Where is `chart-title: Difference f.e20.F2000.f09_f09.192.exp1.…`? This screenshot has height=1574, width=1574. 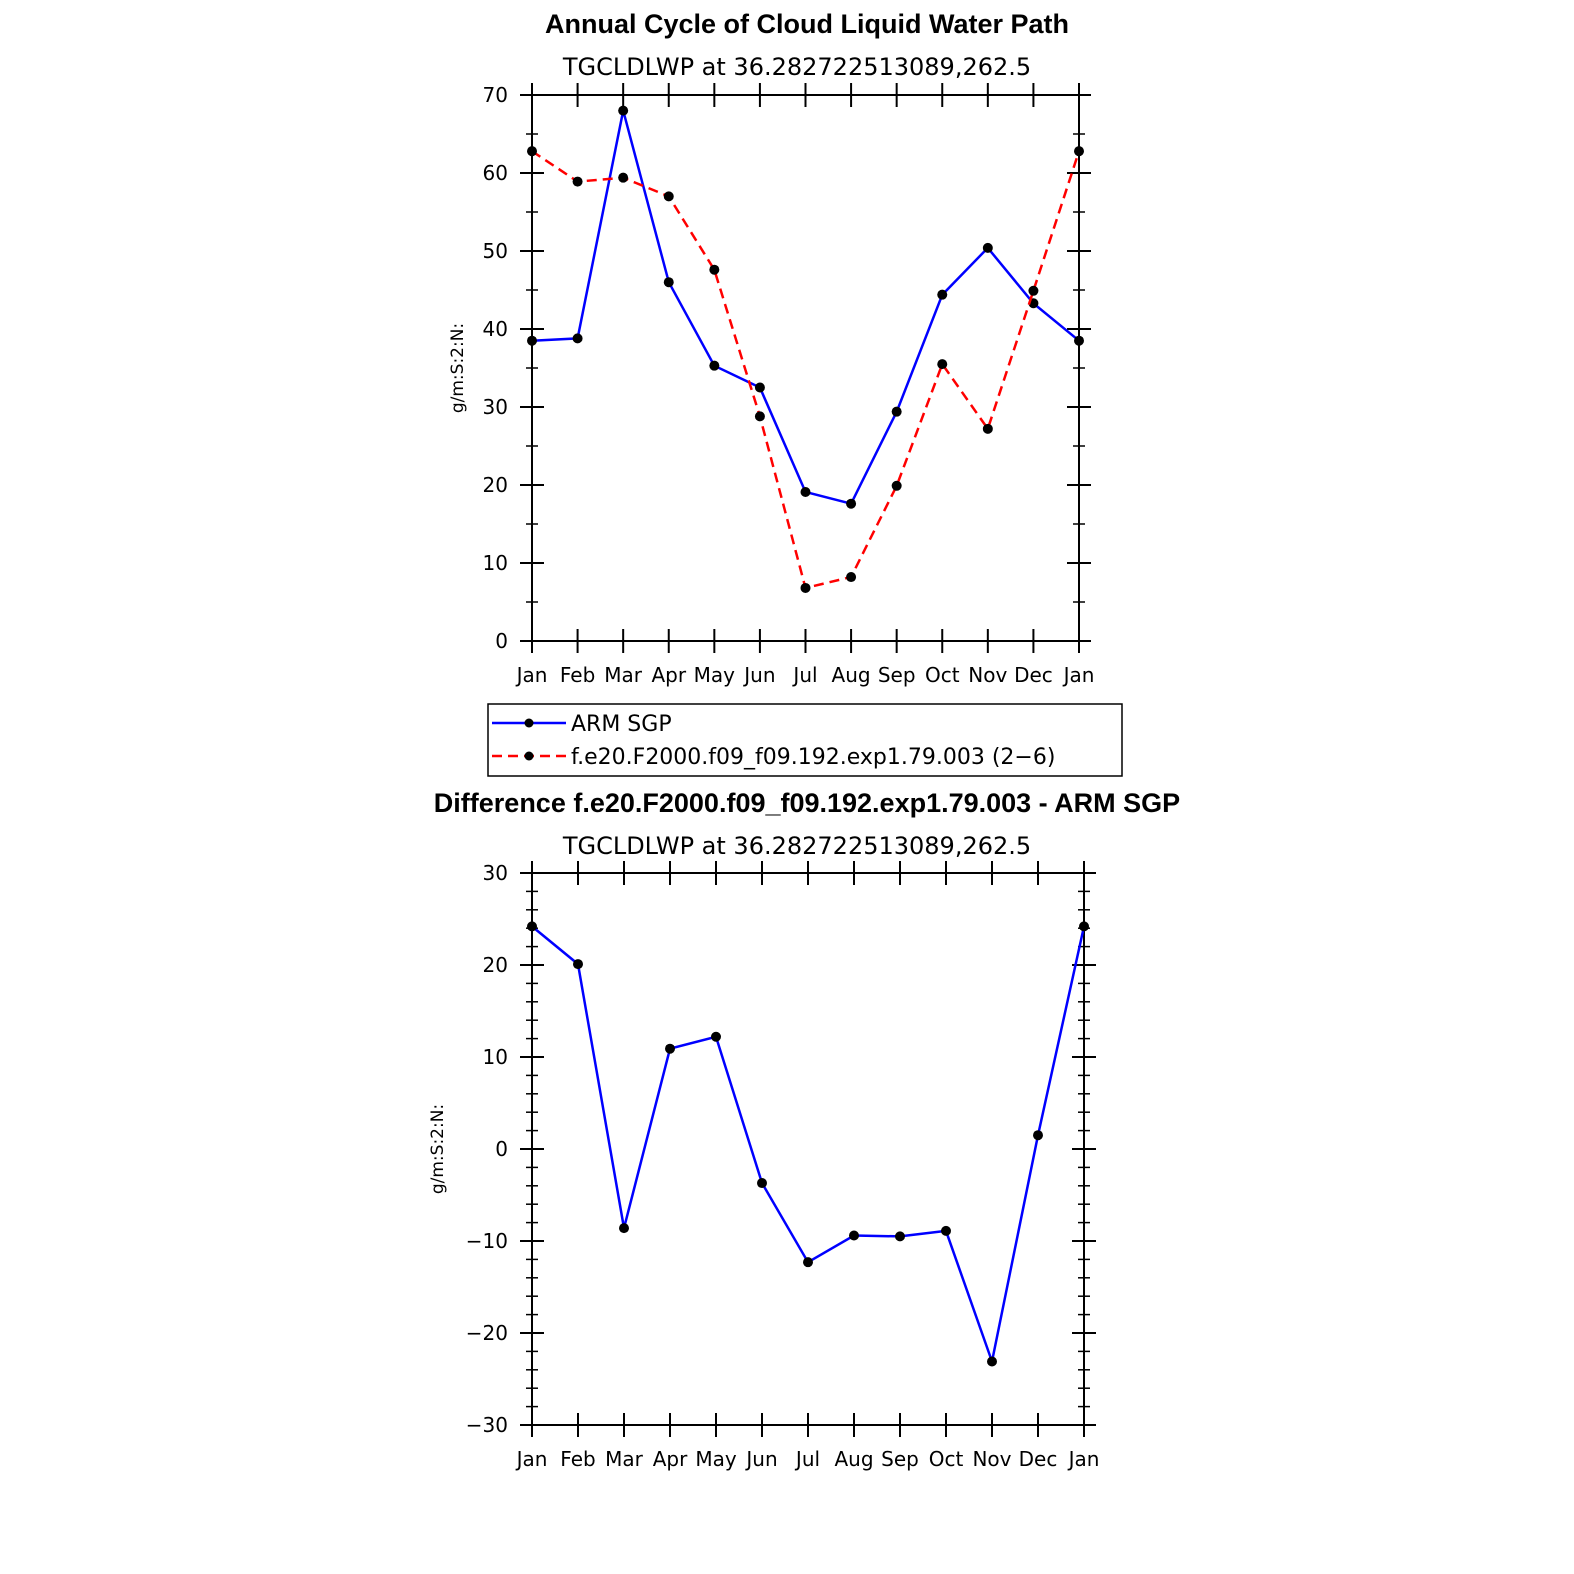 chart-title: Difference f.e20.F2000.f09_f09.192.exp1.… is located at coordinates (807, 803).